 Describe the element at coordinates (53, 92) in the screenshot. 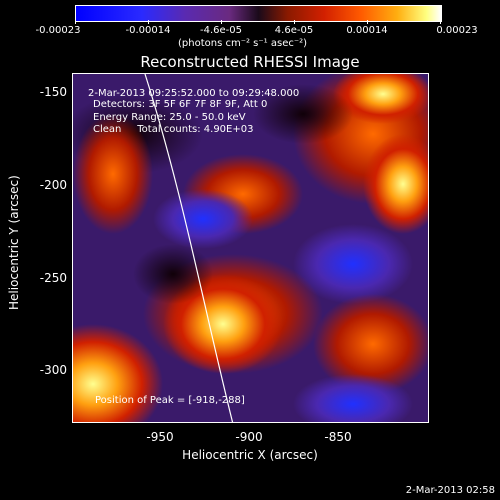

I see `y-tick: -150` at that location.